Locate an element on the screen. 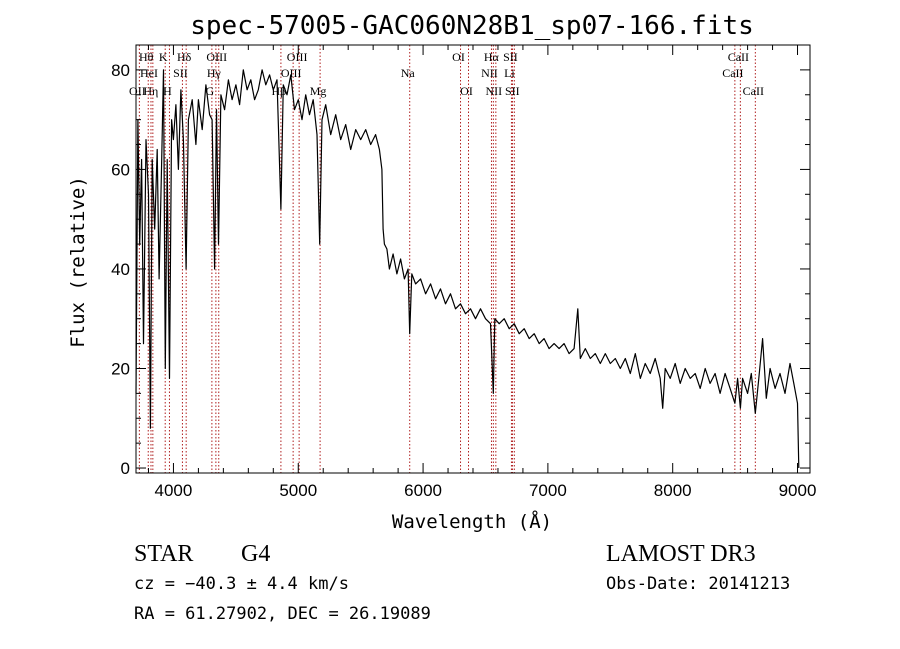  line-marker-label: Li is located at coordinates (509, 73).